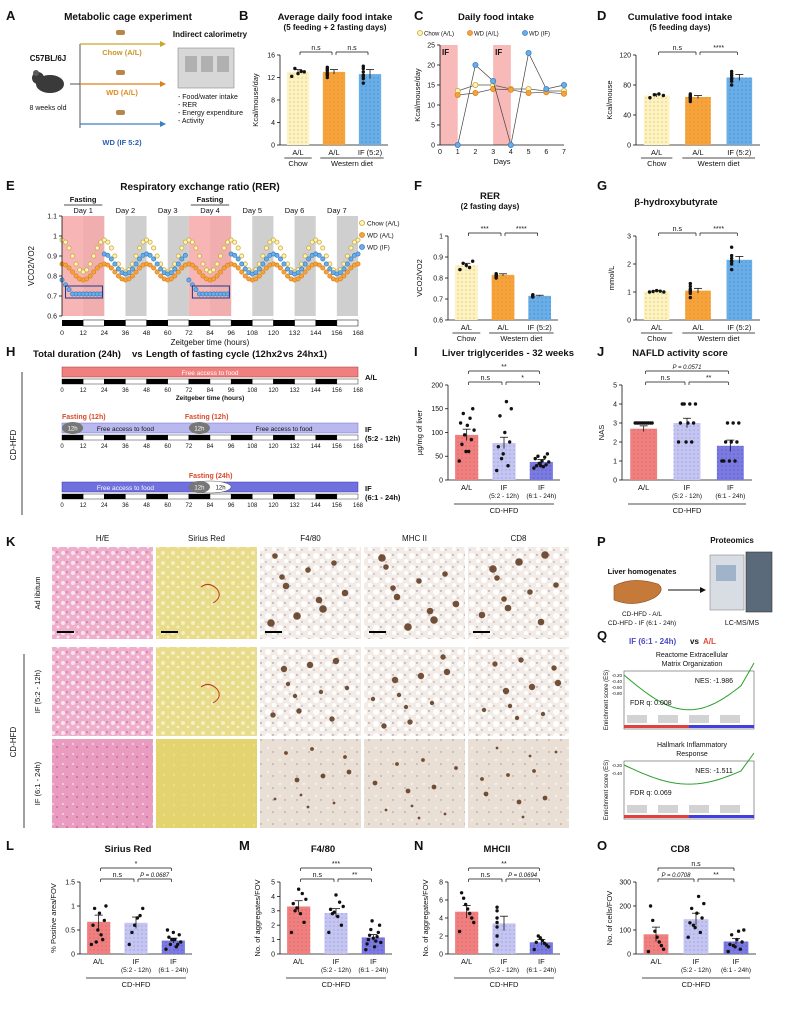 Image resolution: width=792 pixels, height=1015 pixels. I want to click on panel-title: Average daily food intake, so click(335, 17).